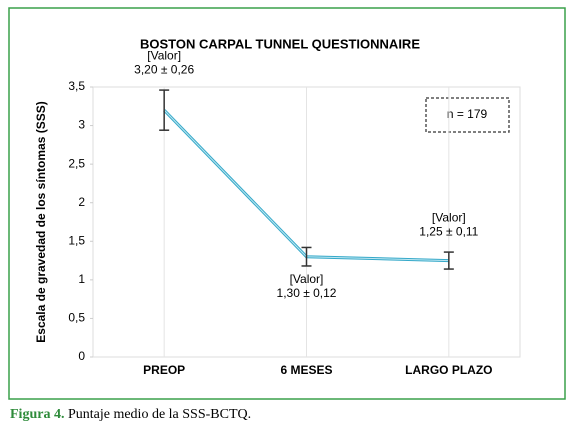  I want to click on y-tick-label: 0, so click(81, 356).